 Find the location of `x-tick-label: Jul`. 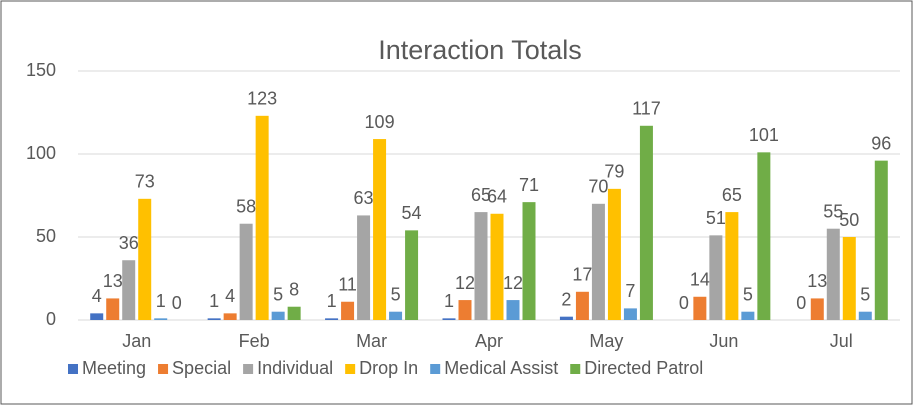

x-tick-label: Jul is located at coordinates (841, 341).